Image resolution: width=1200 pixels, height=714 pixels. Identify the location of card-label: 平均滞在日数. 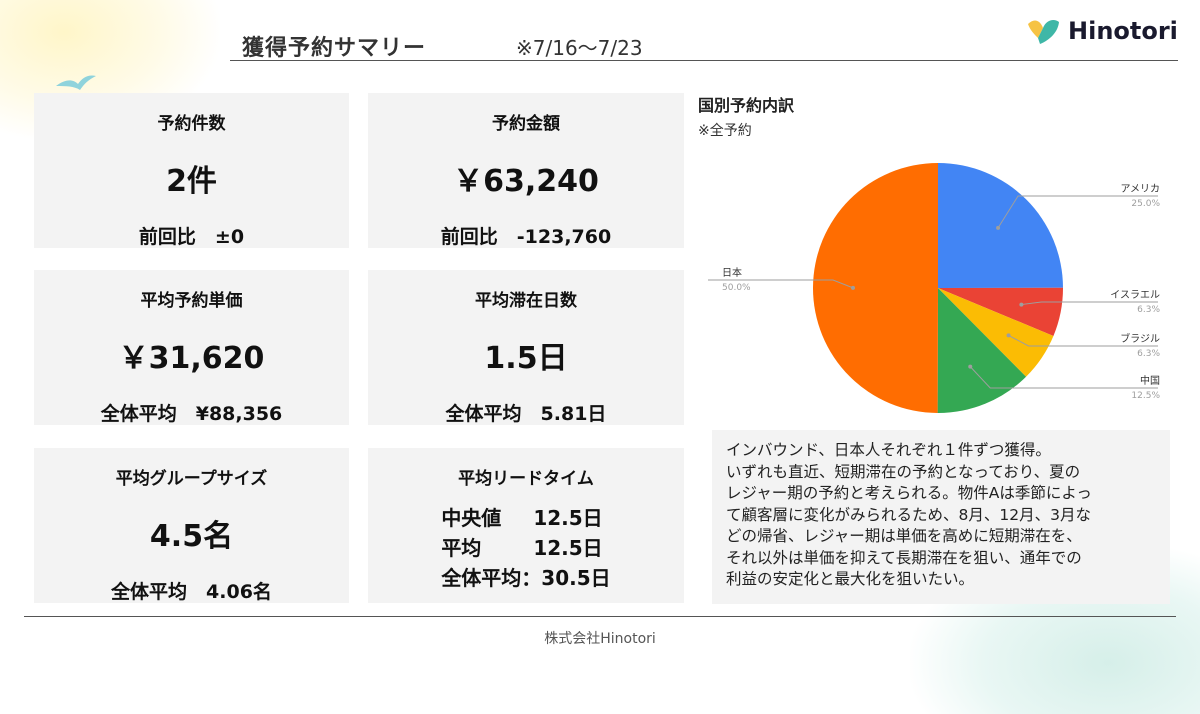
(526, 301).